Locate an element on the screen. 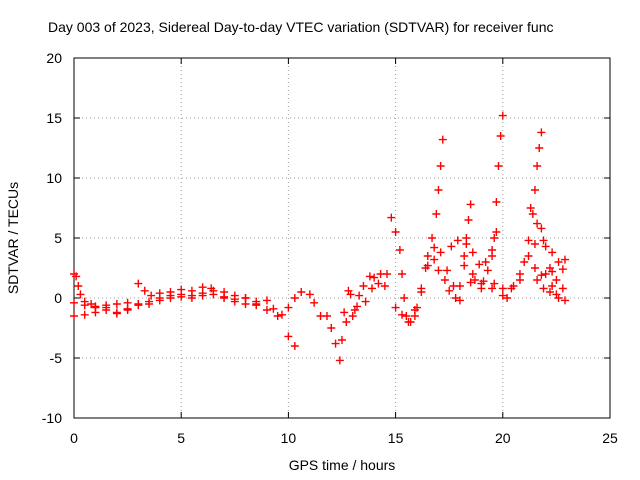 This screenshot has height=480, width=640. y-axis-label: SDTVAR / TECUs is located at coordinates (13, 238).